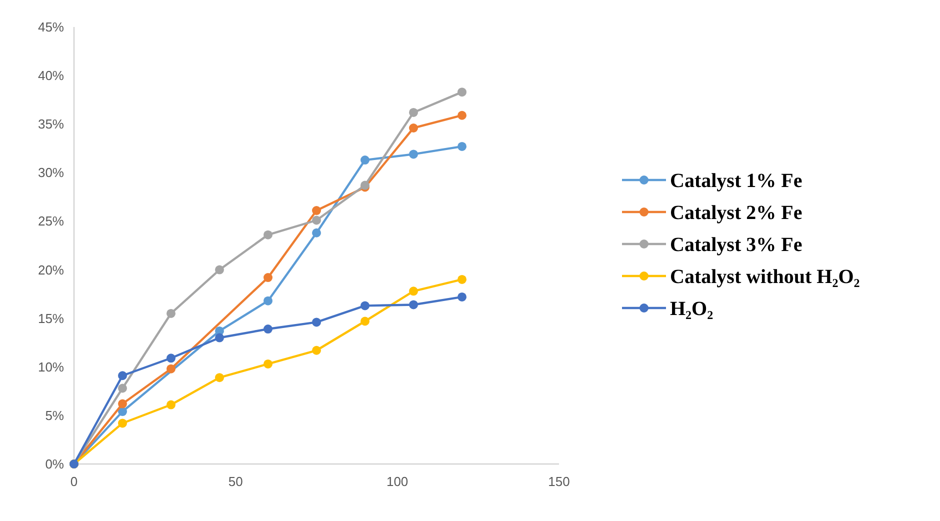 Image resolution: width=940 pixels, height=521 pixels. I want to click on y-tick-label: 35%, so click(51, 124).